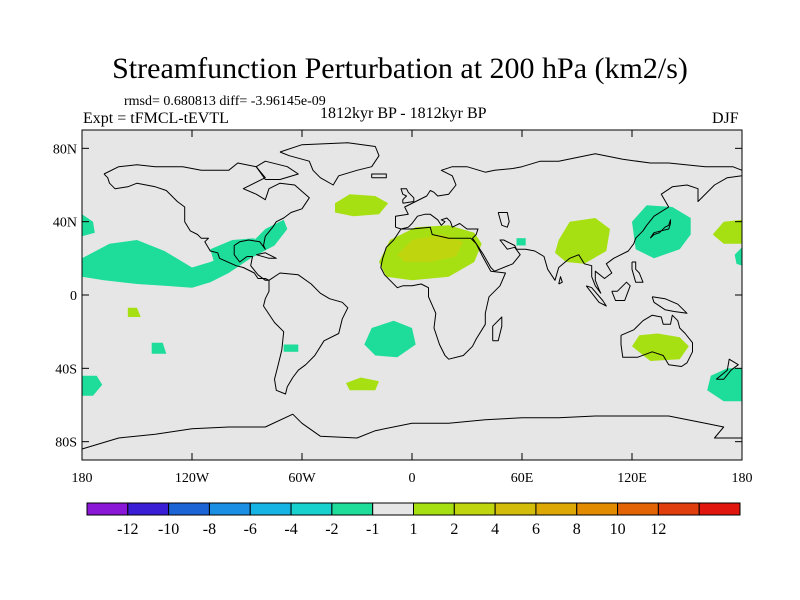  I want to click on y-tick-label: 40N, so click(65, 223).